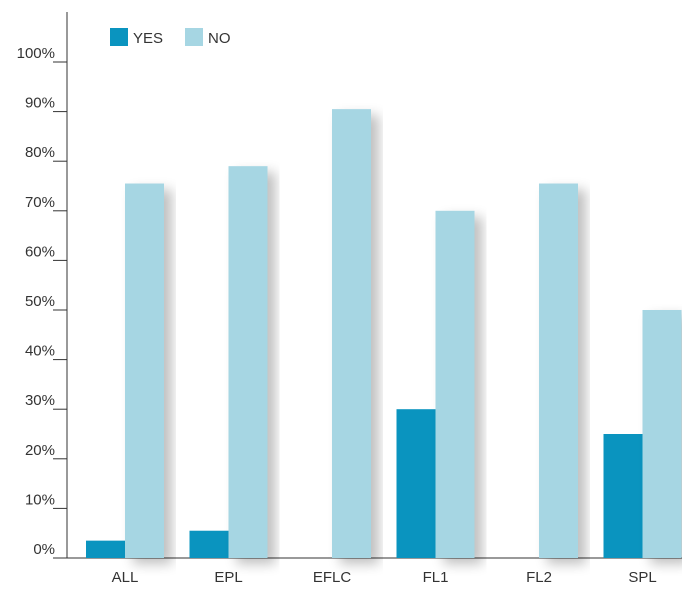  I want to click on bar-no-eflc, so click(351, 334).